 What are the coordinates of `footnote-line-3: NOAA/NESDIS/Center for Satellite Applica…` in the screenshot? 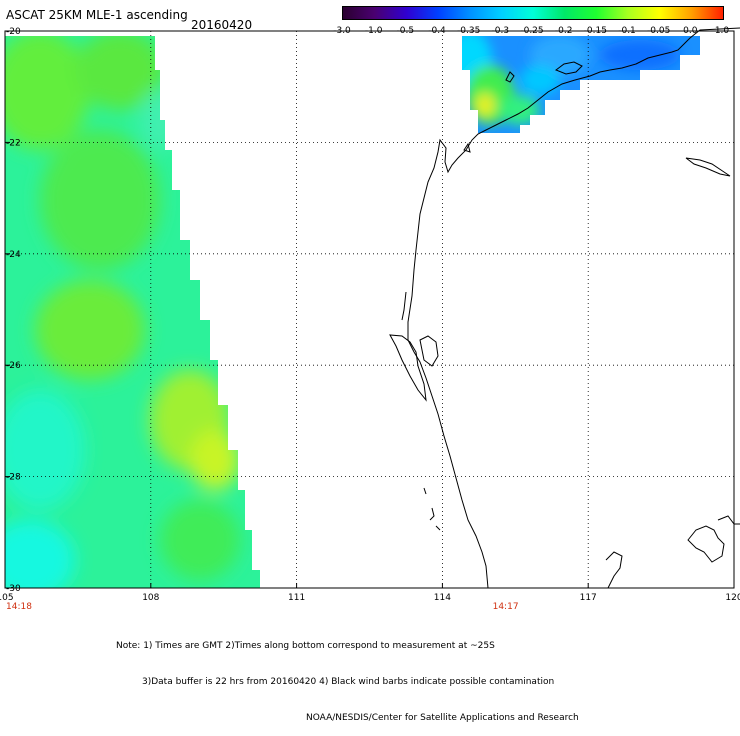 It's located at (442, 718).